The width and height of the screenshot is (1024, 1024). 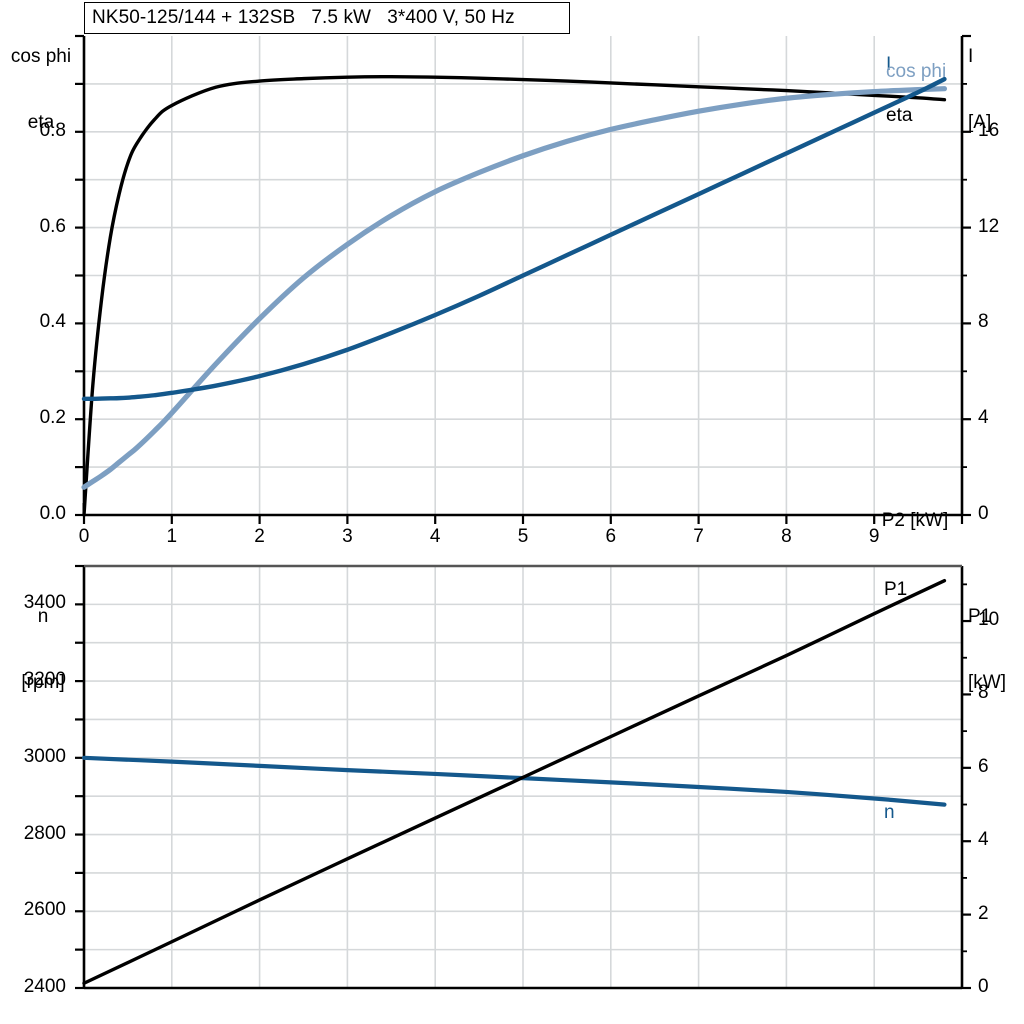 What do you see at coordinates (44, 986) in the screenshot?
I see `bottom-left-tick-2400: 2400` at bounding box center [44, 986].